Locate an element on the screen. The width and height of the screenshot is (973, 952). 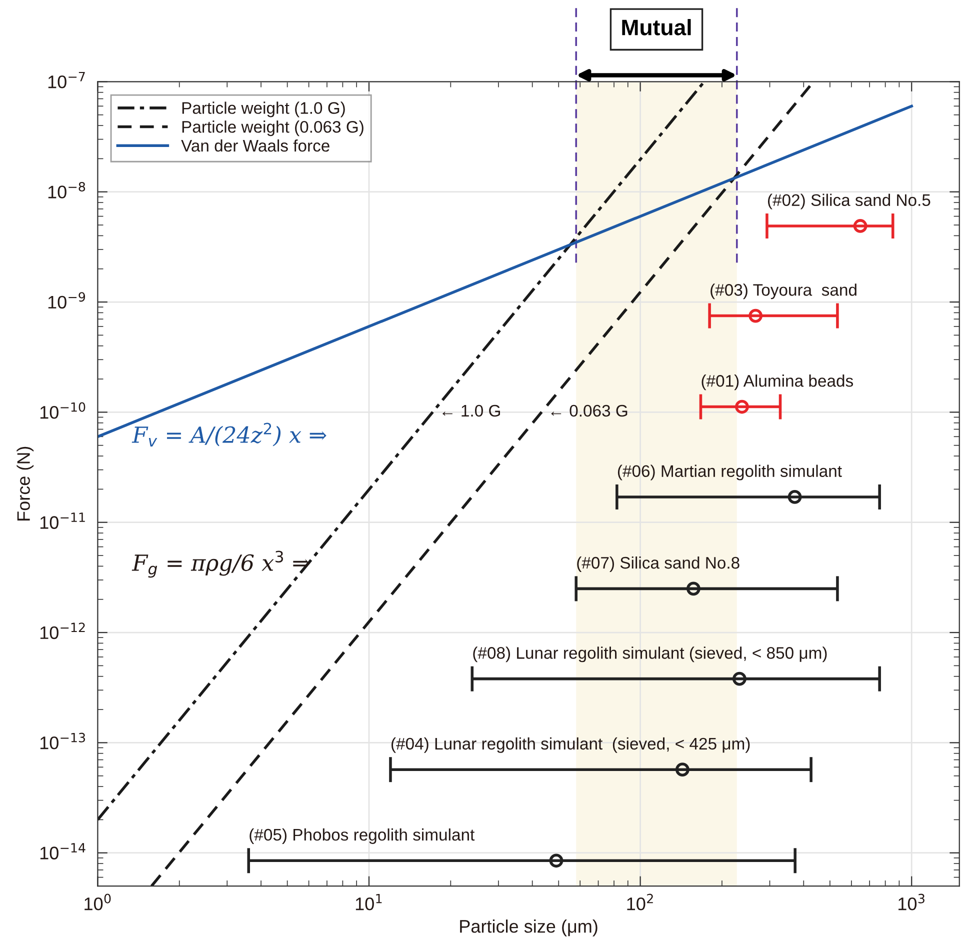
band-label: Mutual is located at coordinates (656, 27).